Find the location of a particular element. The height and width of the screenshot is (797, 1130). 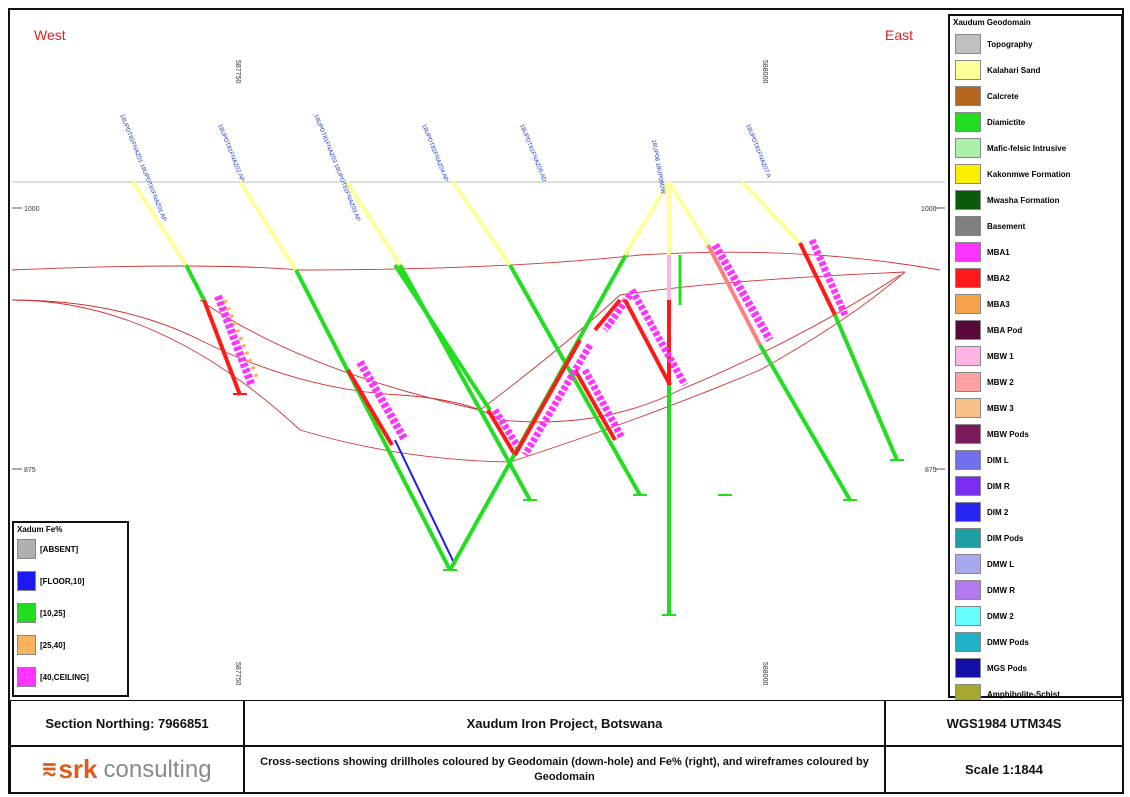

drillhole-7-fe-ceiling is located at coordinates (828, 277).